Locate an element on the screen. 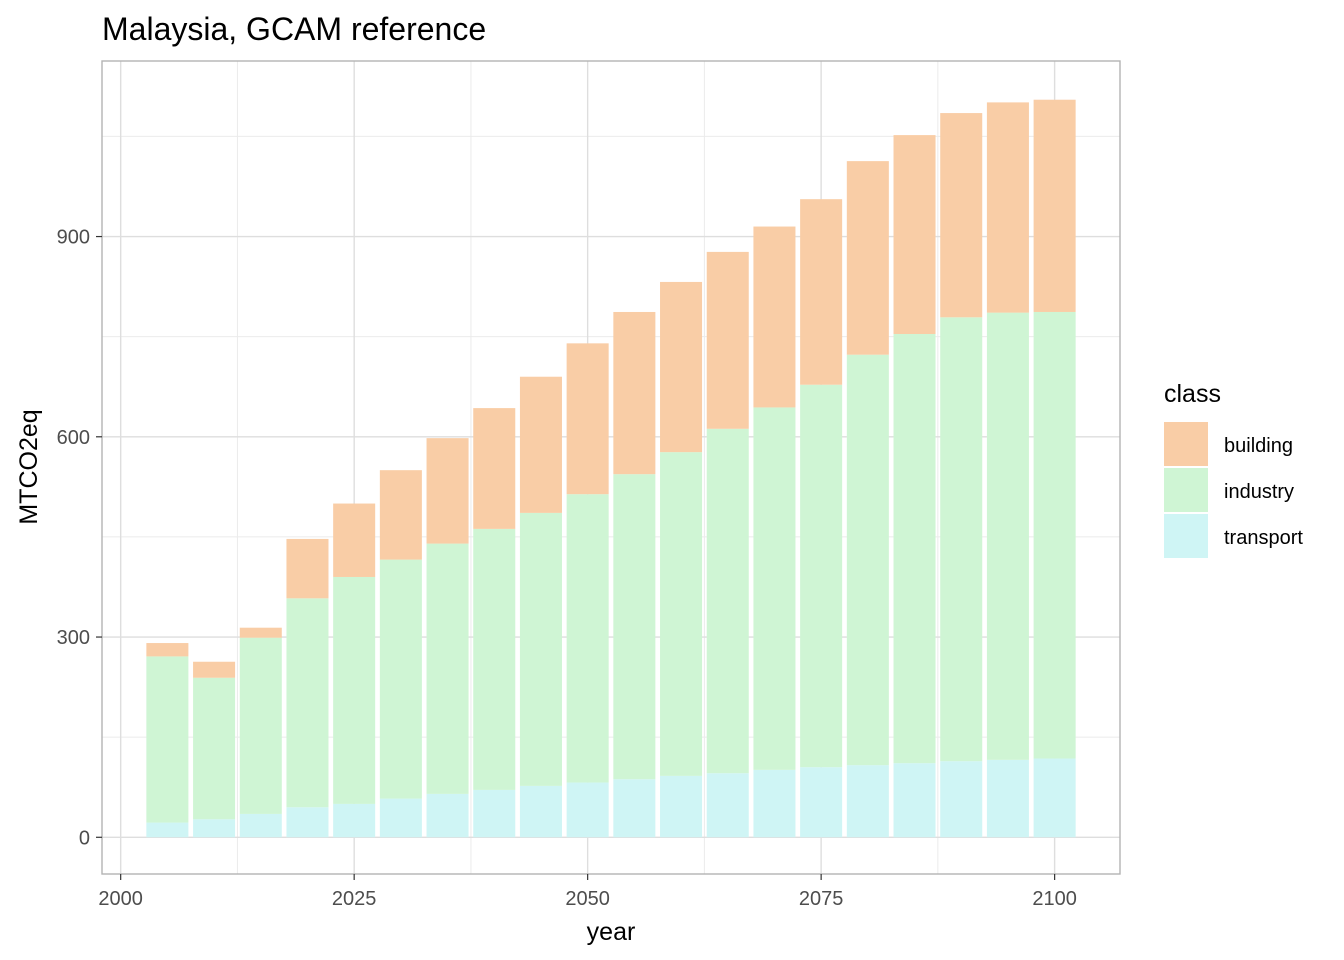 This screenshot has height=960, width=1344. bar-building-2080 is located at coordinates (867, 258).